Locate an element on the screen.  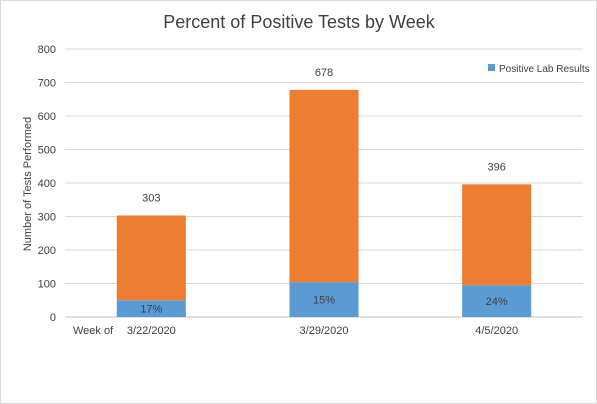
y-axis-title: Number of Tests Performed is located at coordinates (28, 184).